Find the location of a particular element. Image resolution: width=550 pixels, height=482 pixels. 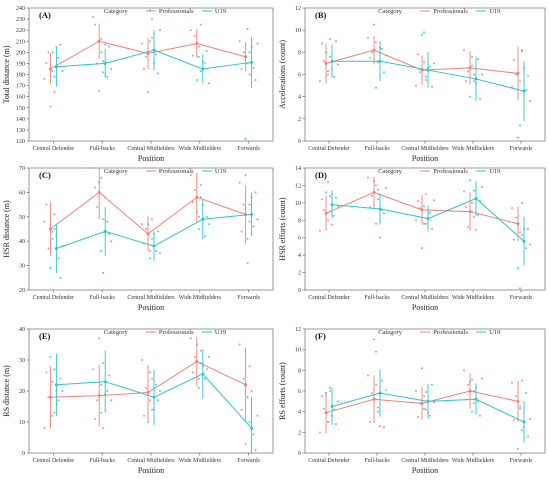

x-tick-label: Wide Midfielders is located at coordinates (473, 460).